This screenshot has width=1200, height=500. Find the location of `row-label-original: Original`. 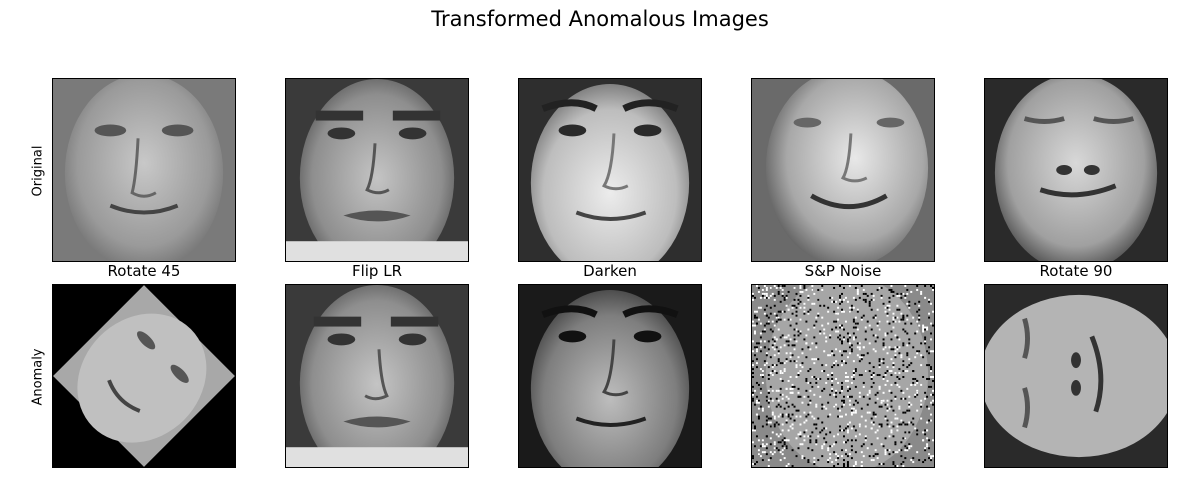

row-label-original: Original is located at coordinates (38, 171).